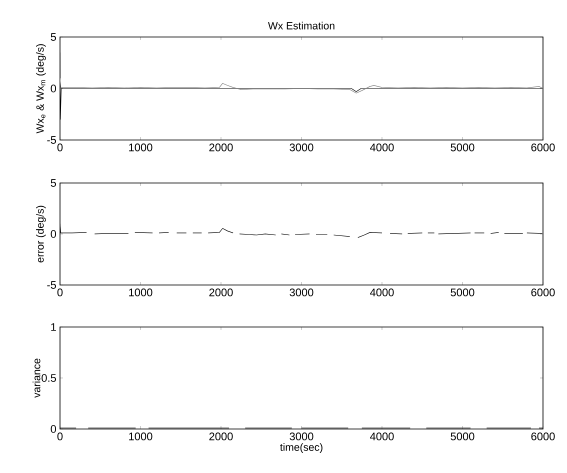  I want to click on y-axis-title: variance, so click(36, 378).